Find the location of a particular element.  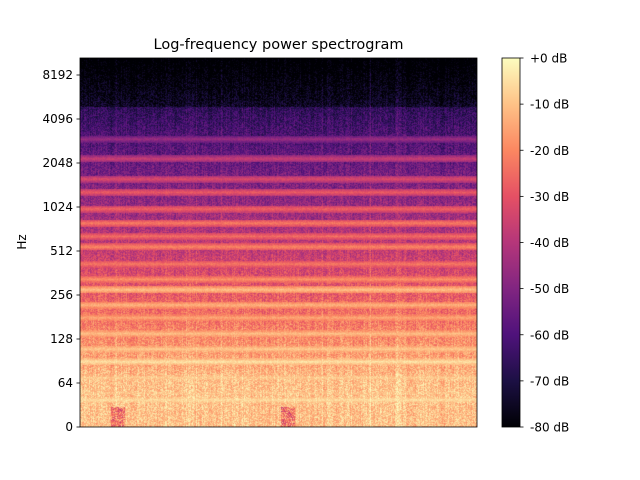

colorbar-tick-label: -10 dB is located at coordinates (549, 105).